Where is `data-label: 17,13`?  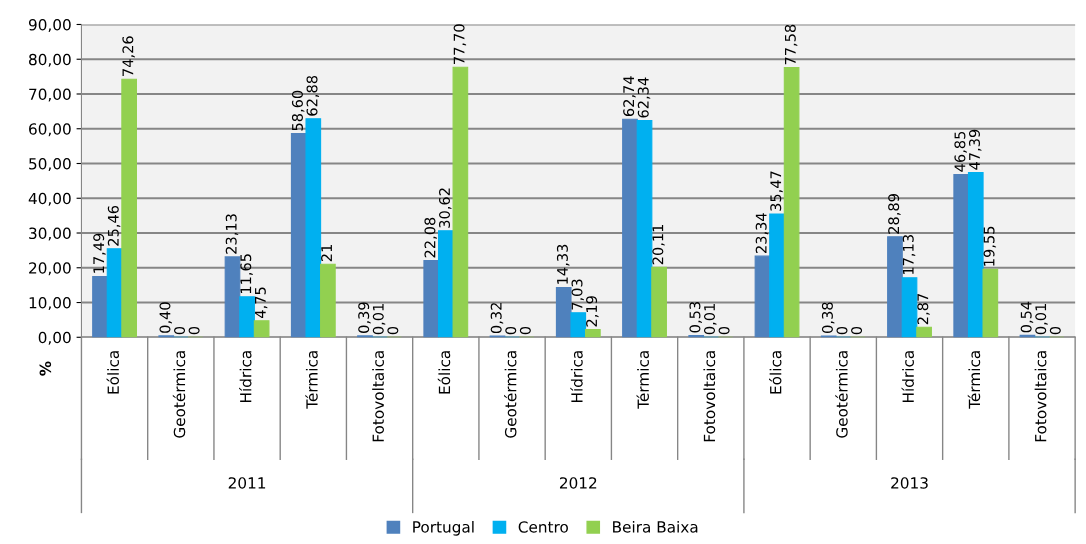
data-label: 17,13 is located at coordinates (909, 255).